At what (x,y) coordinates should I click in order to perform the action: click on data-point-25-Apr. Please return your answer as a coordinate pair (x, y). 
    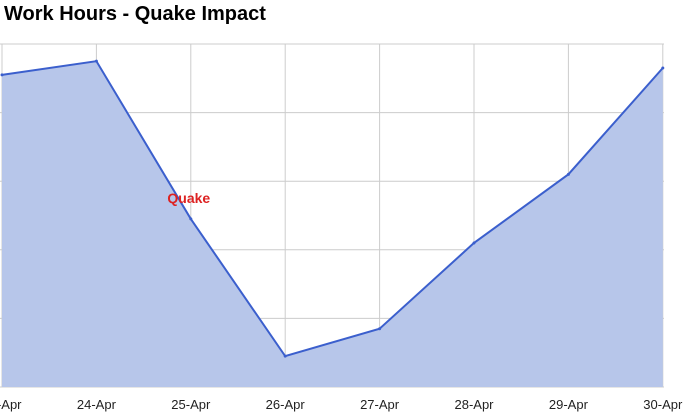
    Looking at the image, I should click on (191, 219).